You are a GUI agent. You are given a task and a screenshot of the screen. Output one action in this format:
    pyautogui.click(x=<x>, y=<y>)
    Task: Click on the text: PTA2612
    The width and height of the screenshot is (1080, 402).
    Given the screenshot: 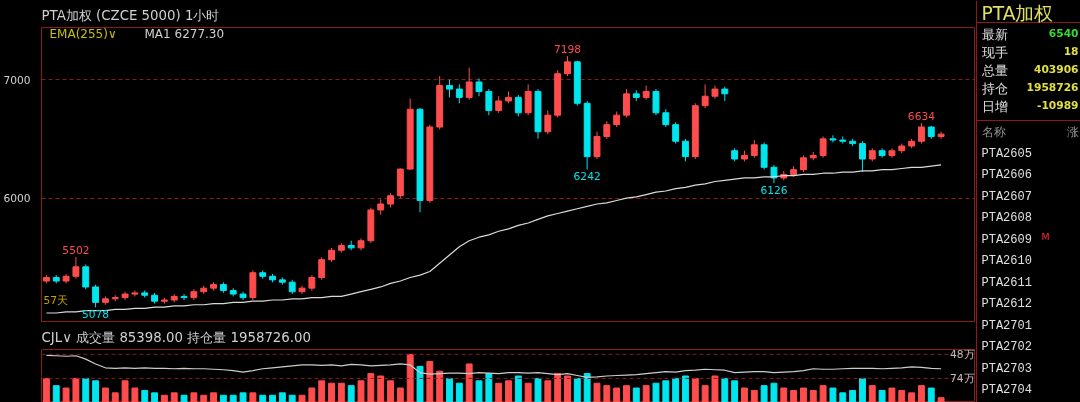 What is the action you would take?
    pyautogui.click(x=1006, y=304)
    